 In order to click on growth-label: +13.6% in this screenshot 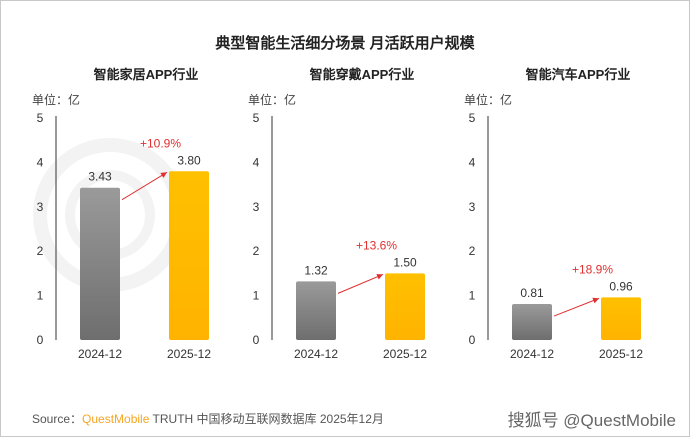, I will do `click(376, 245)`.